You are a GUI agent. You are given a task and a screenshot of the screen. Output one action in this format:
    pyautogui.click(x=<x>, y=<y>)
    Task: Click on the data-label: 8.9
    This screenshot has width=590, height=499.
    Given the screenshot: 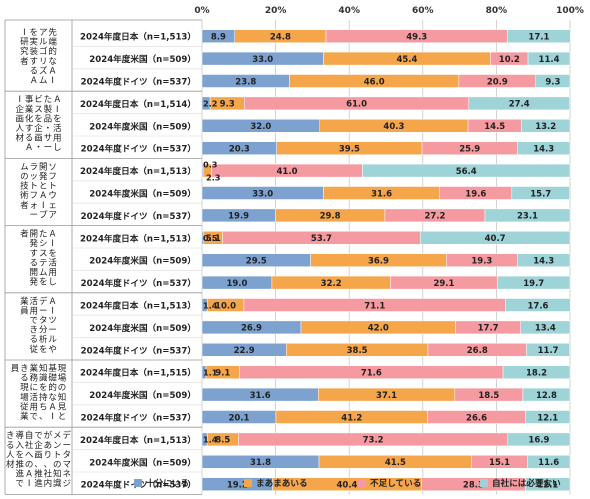 What is the action you would take?
    pyautogui.click(x=218, y=38)
    